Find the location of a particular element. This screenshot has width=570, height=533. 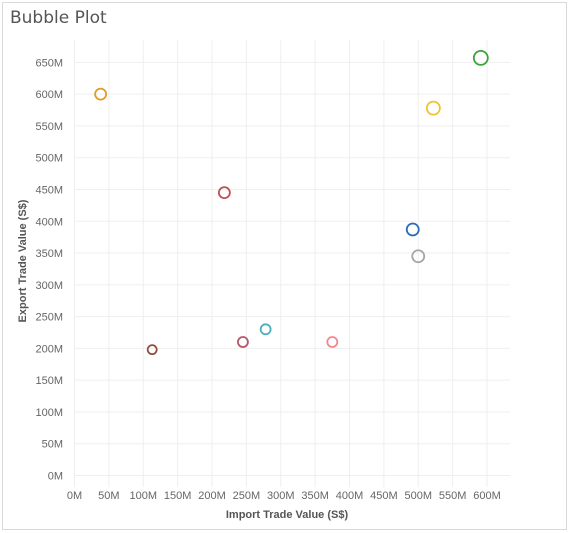

x-tick-label: 400M is located at coordinates (350, 496).